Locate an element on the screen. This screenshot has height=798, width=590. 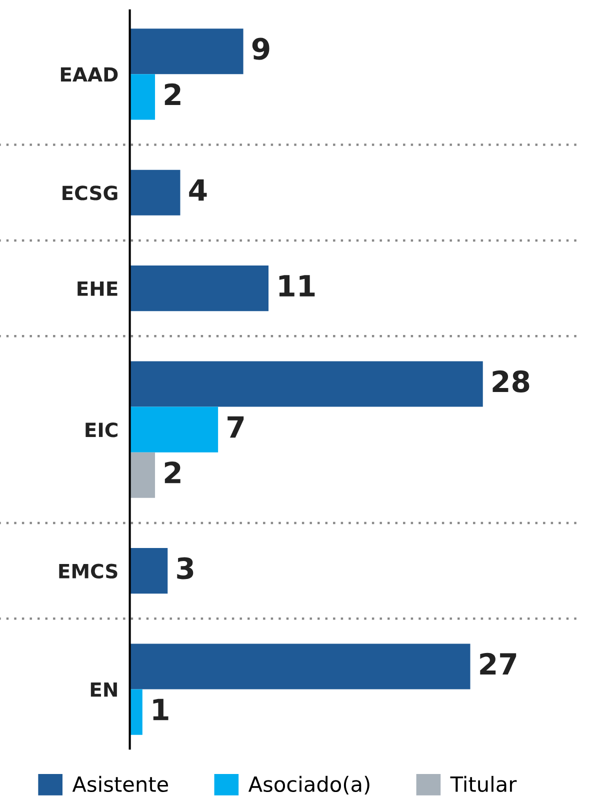
legend-label: Asistente is located at coordinates (120, 784).